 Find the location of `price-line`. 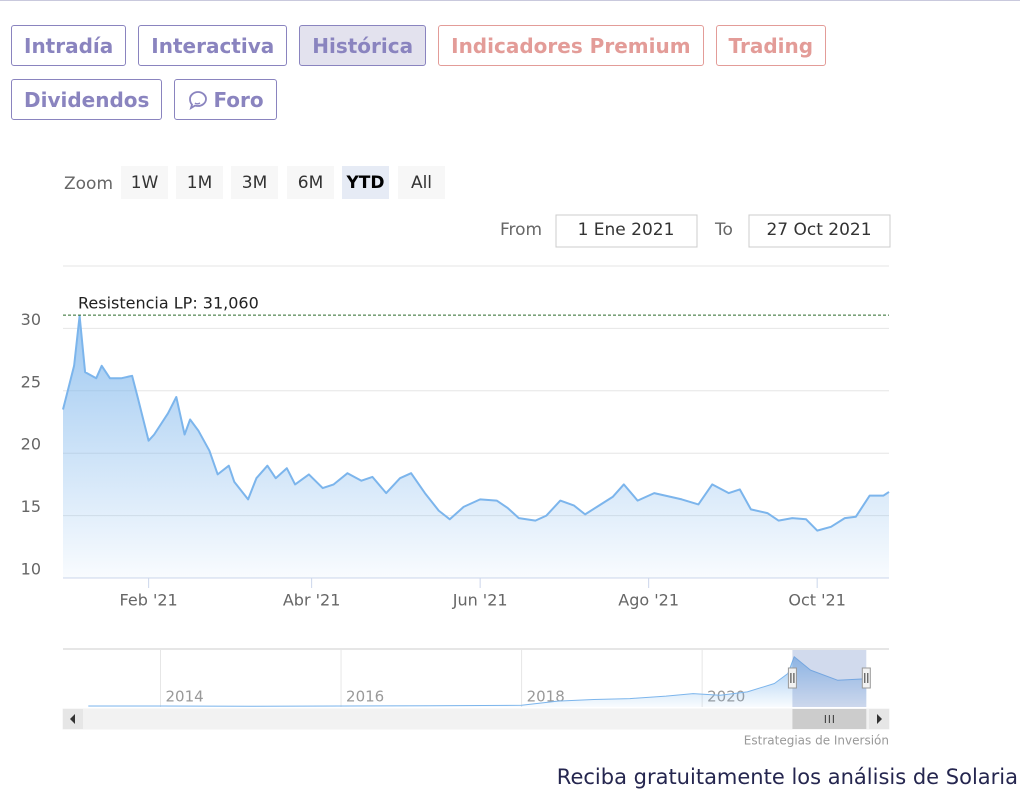

price-line is located at coordinates (477, 681).